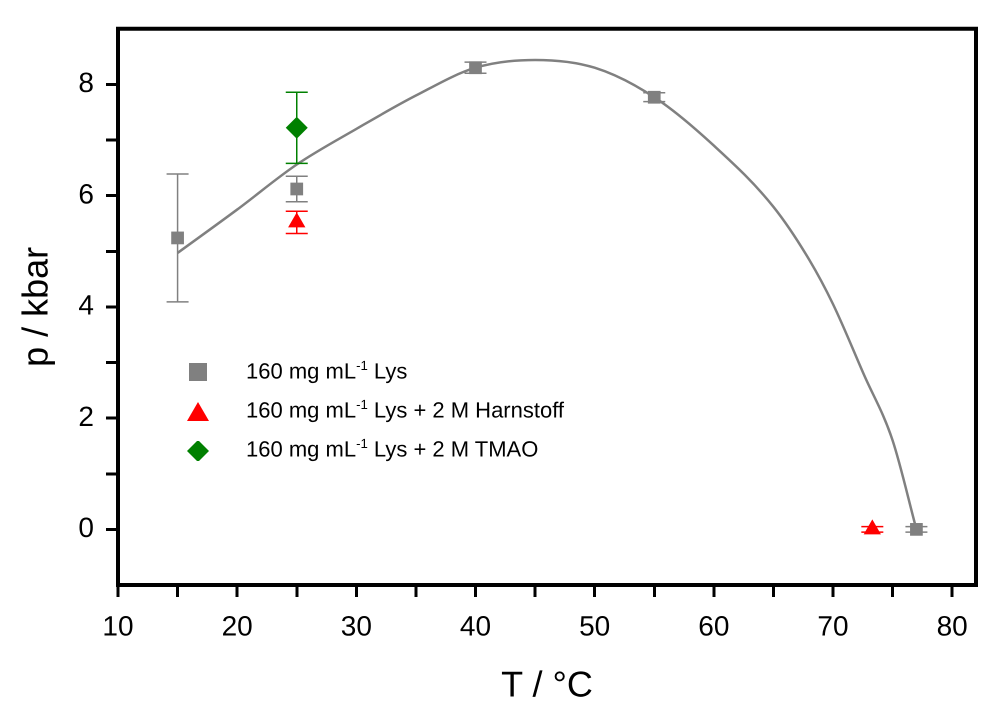  What do you see at coordinates (392, 449) in the screenshot?
I see `legend-label: 160 mg mL$^{-1}$ Lys + 2 M TMAO` at bounding box center [392, 449].